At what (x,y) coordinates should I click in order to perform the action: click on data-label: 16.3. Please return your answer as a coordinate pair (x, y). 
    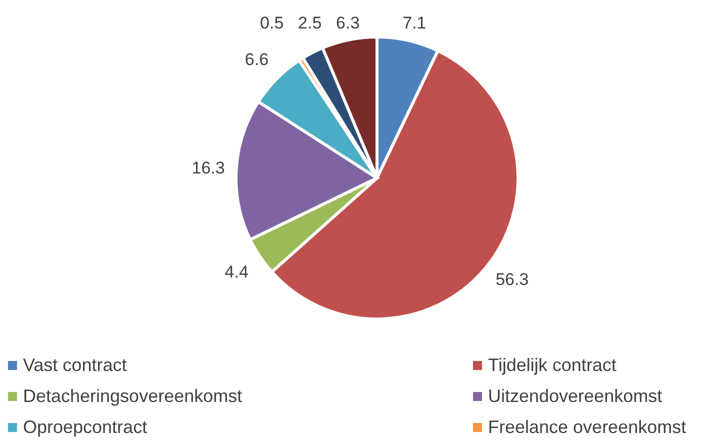
    Looking at the image, I should click on (208, 168).